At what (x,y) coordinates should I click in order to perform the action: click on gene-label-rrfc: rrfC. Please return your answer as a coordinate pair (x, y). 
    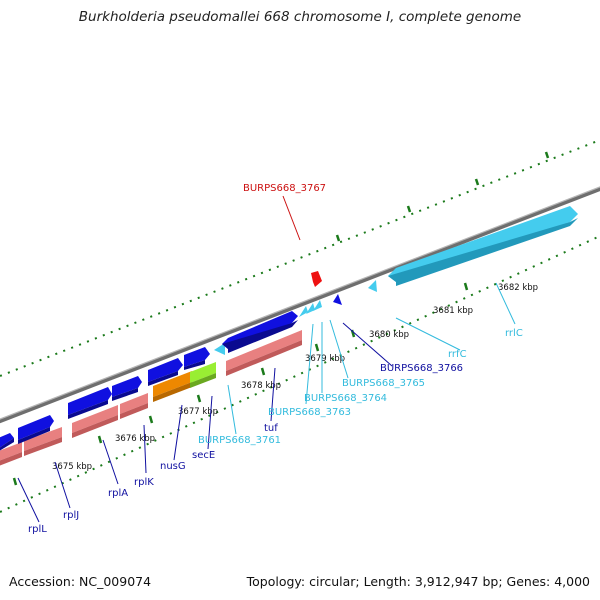
    Looking at the image, I should click on (457, 354).